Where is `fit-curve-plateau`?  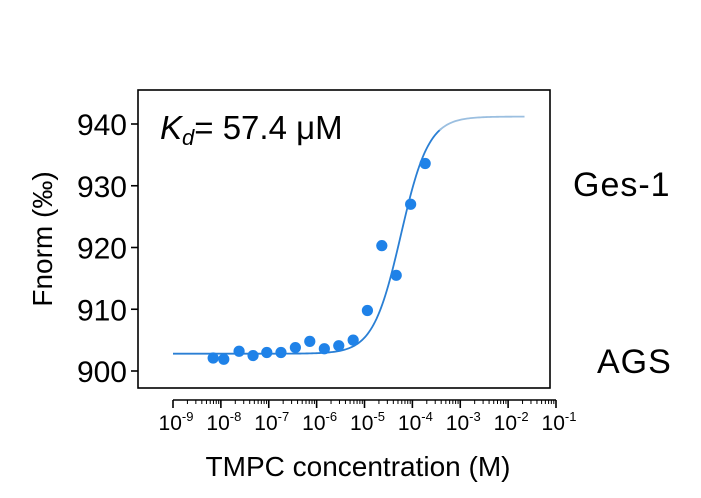 fit-curve-plateau is located at coordinates (481, 123).